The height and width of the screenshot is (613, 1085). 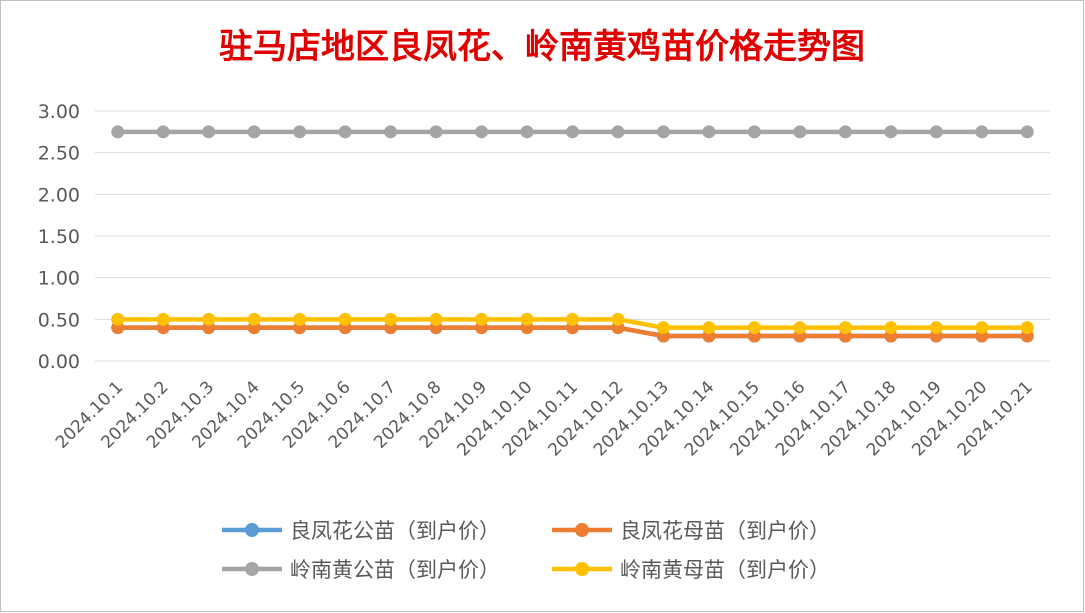 I want to click on y-axis-ticks: 3.00 2.50 2.00 1.50 1.00 0.50 0.00, so click(x=59, y=237).